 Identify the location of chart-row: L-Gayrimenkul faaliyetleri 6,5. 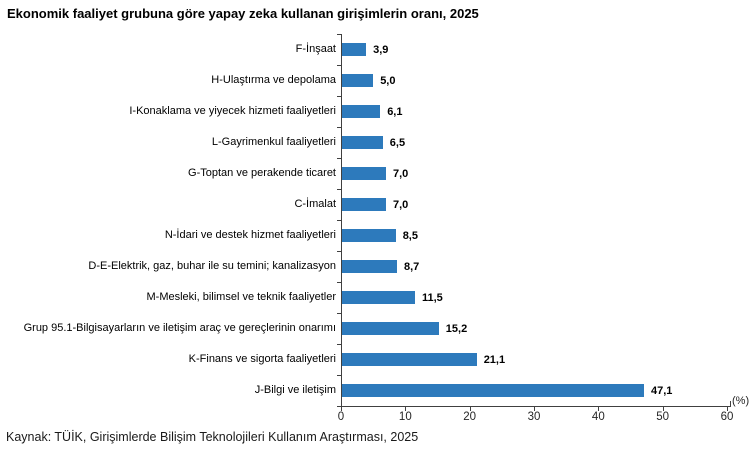
(339, 142).